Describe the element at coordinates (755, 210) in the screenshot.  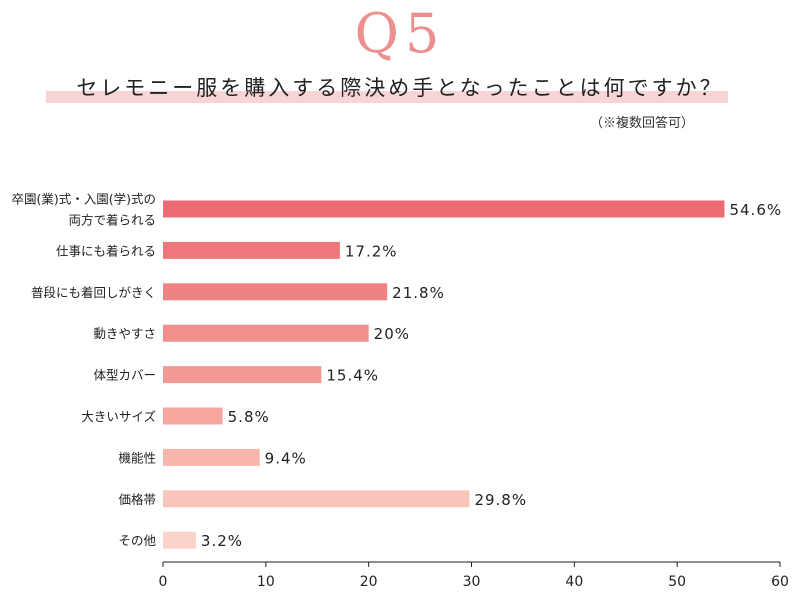
I see `value-label: 54.6%` at that location.